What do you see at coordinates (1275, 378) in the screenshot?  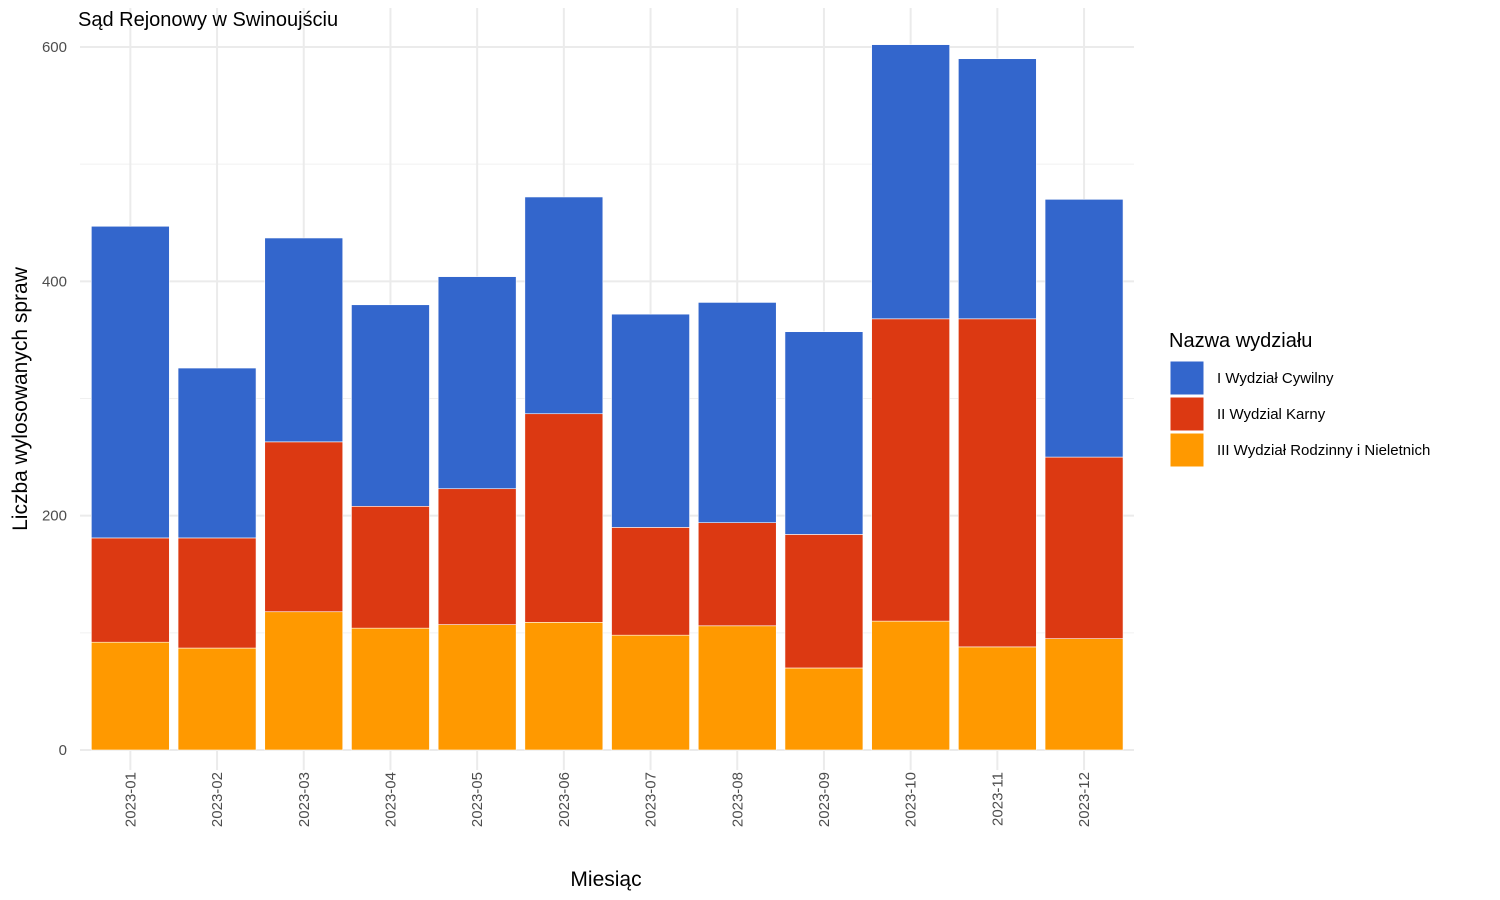 I see `legend-label: I Wydział Cywilny` at bounding box center [1275, 378].